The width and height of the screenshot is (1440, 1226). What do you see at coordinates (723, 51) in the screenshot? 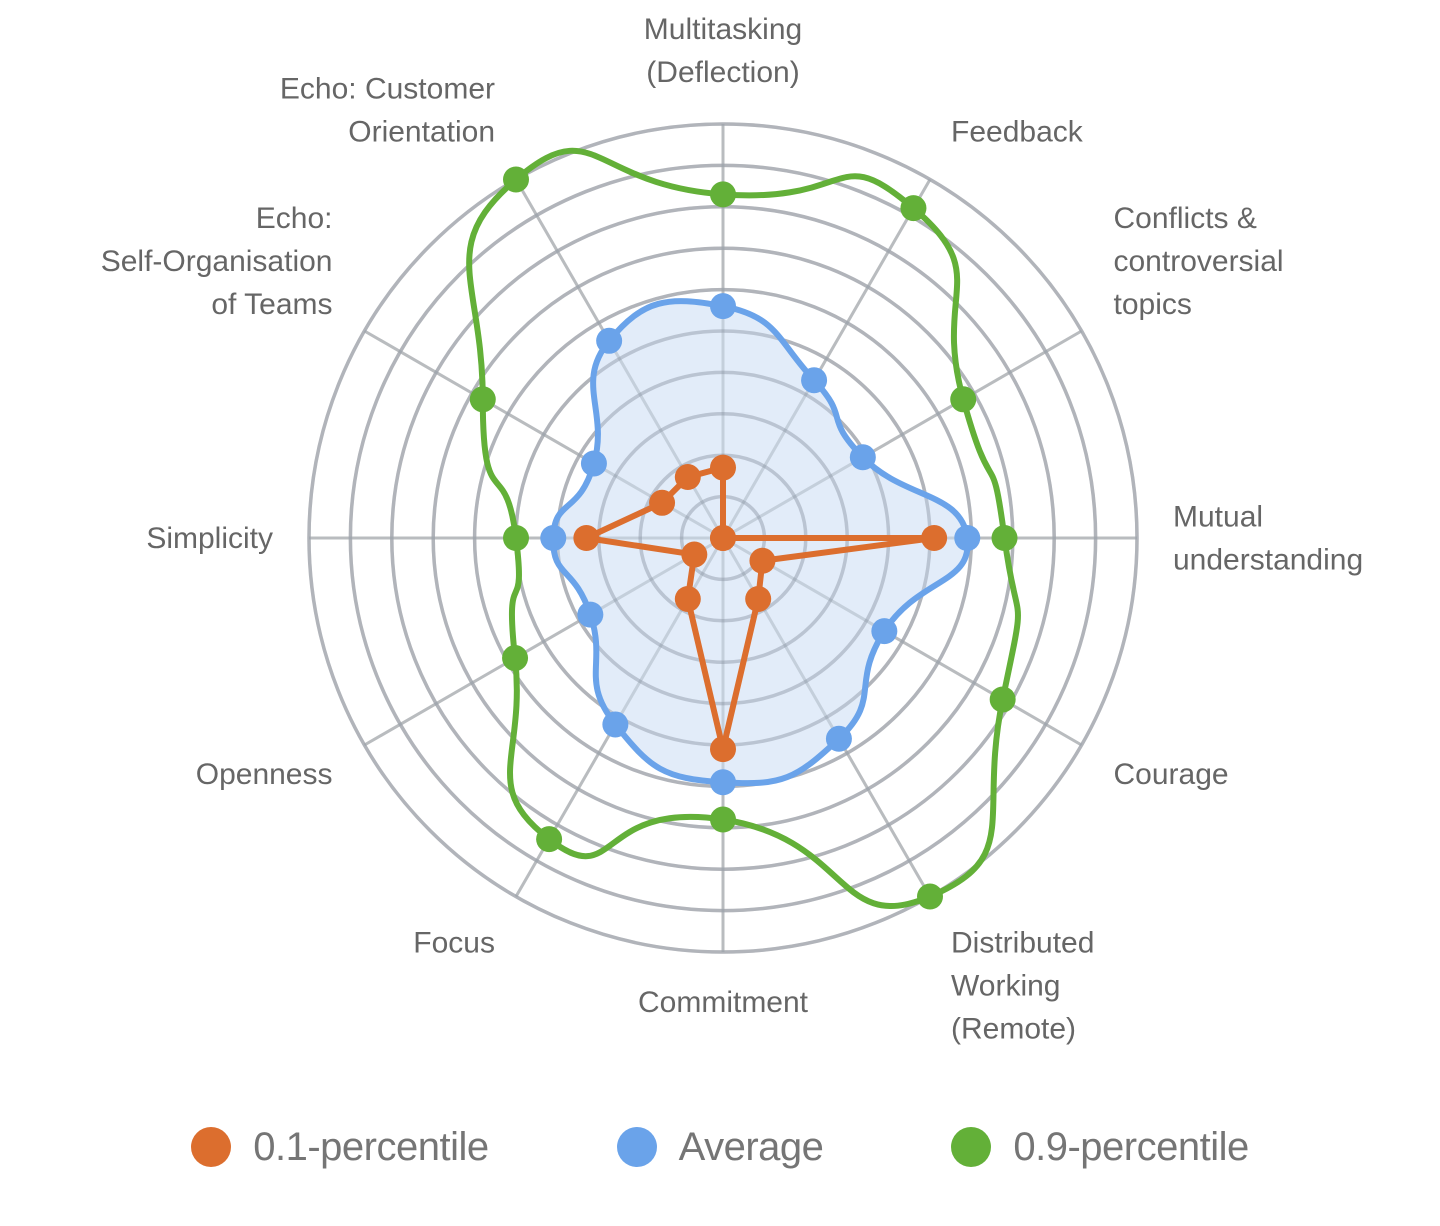
I see `axis-label: Multitasking (Deflection)` at bounding box center [723, 51].